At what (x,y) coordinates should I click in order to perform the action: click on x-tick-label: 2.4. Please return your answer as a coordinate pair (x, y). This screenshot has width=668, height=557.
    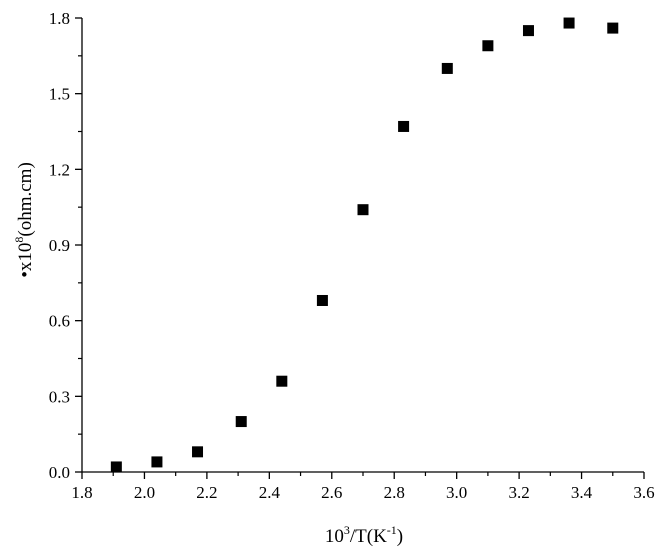
    Looking at the image, I should click on (270, 492).